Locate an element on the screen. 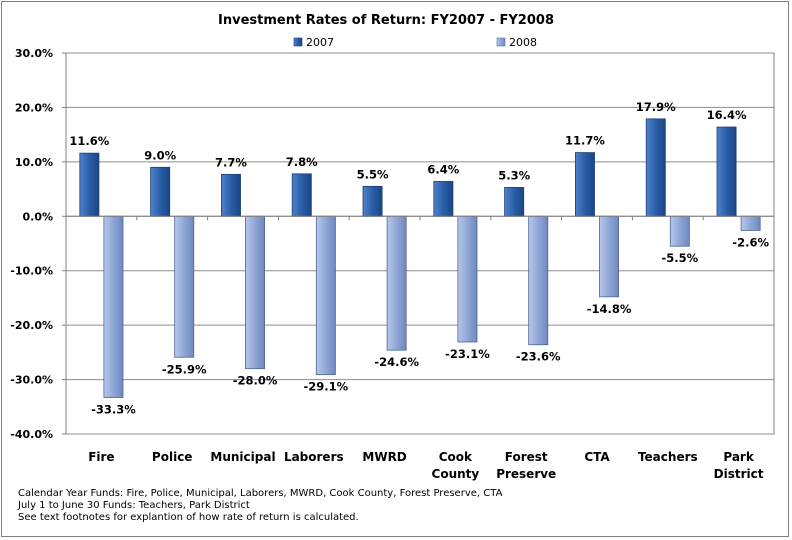 This screenshot has width=792, height=540. x-tick-label: Police is located at coordinates (172, 457).